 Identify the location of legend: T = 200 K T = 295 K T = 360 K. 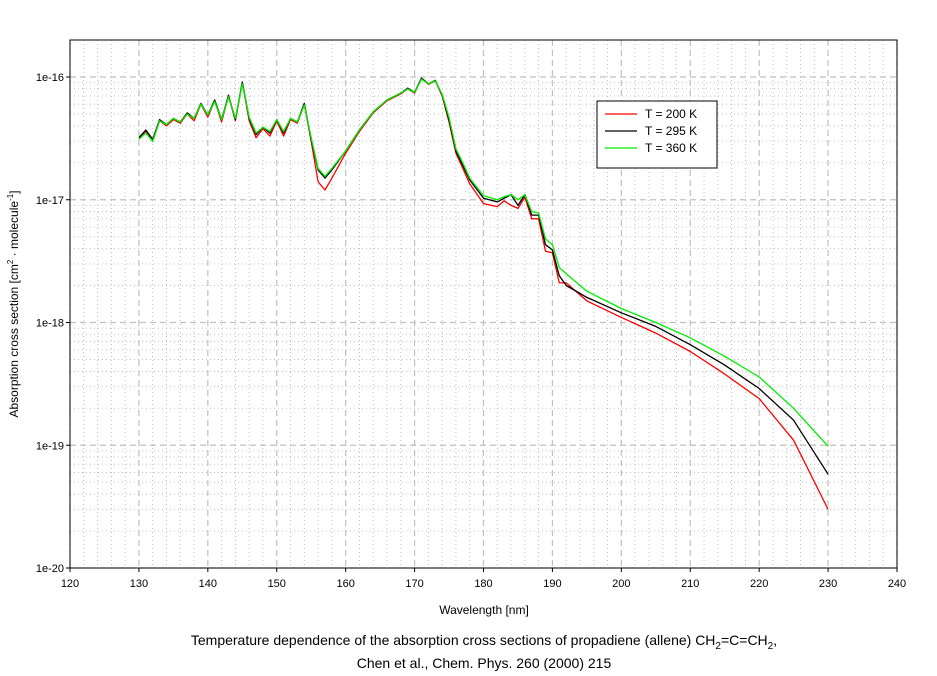
(657, 134).